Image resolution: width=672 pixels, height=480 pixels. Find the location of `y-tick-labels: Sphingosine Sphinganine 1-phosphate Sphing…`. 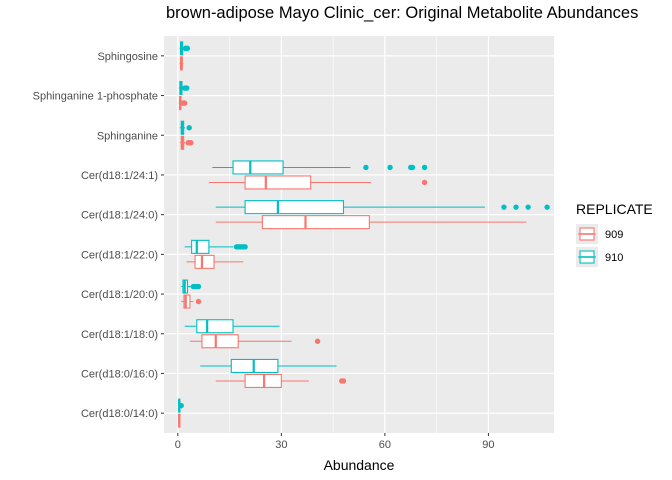

y-tick-labels: Sphingosine Sphinganine 1-phosphate Sphing… is located at coordinates (98, 235).